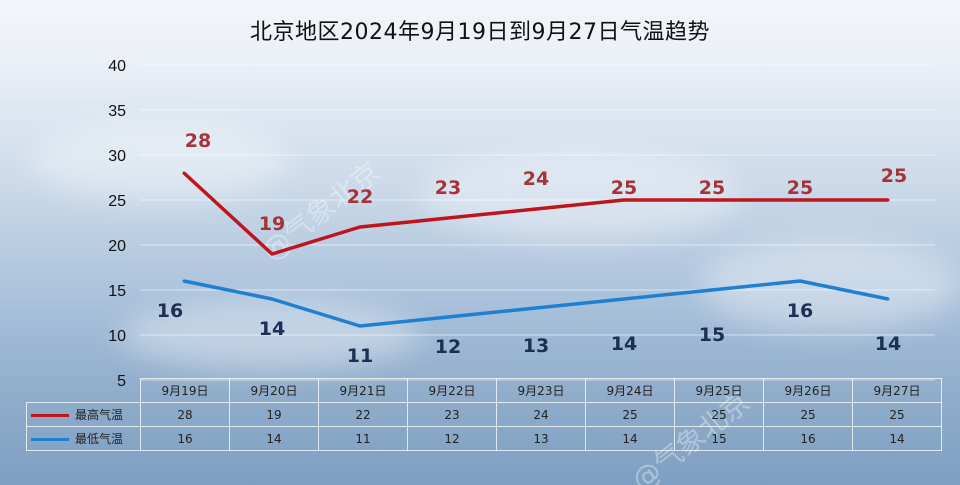 The height and width of the screenshot is (485, 960). What do you see at coordinates (536, 179) in the screenshot?
I see `data-label-high: 24` at bounding box center [536, 179].